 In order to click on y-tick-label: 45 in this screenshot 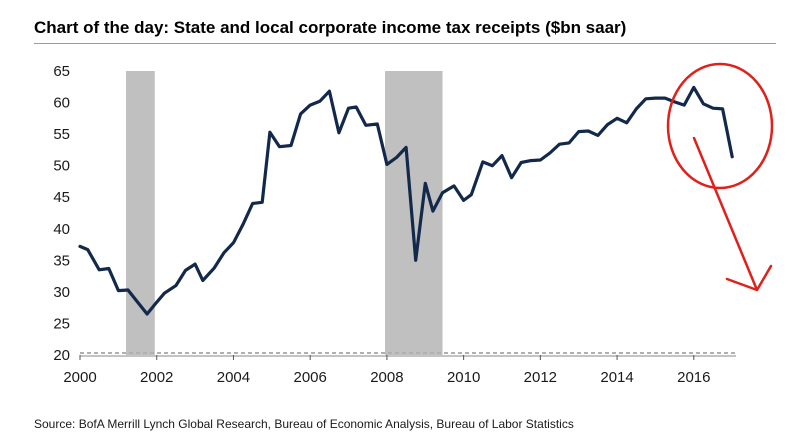, I will do `click(61, 197)`.